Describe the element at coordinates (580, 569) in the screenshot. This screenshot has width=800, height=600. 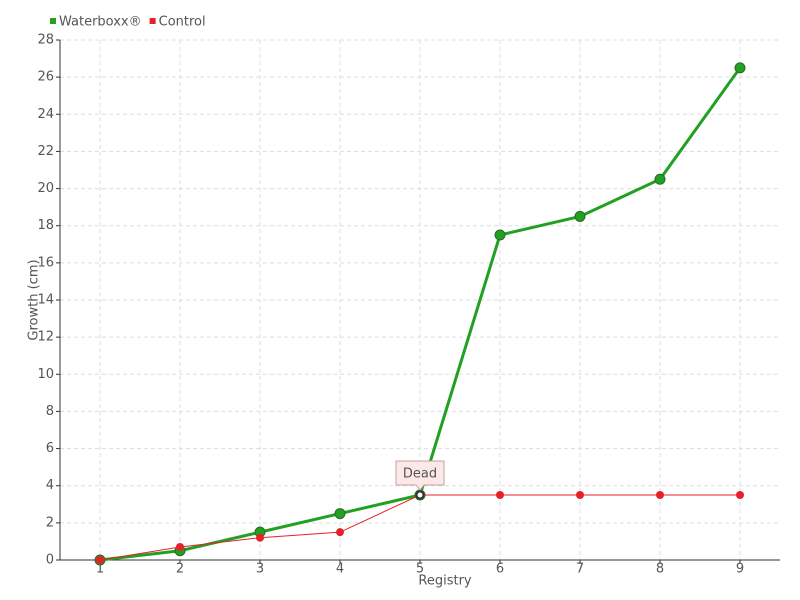
I see `x-tick-label: 7` at that location.